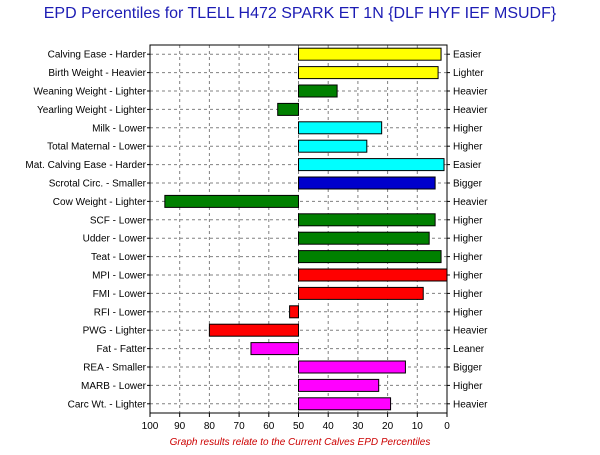  Describe the element at coordinates (269, 426) in the screenshot. I see `x-tick-label: 60` at that location.